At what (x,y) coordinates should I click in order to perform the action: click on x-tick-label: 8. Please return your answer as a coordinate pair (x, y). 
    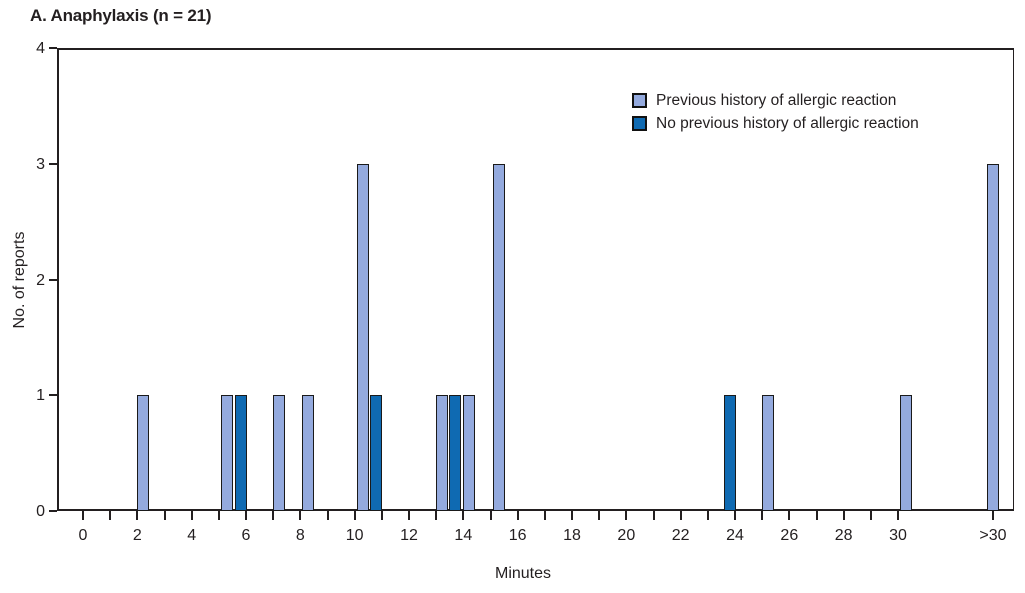
    Looking at the image, I should click on (300, 535).